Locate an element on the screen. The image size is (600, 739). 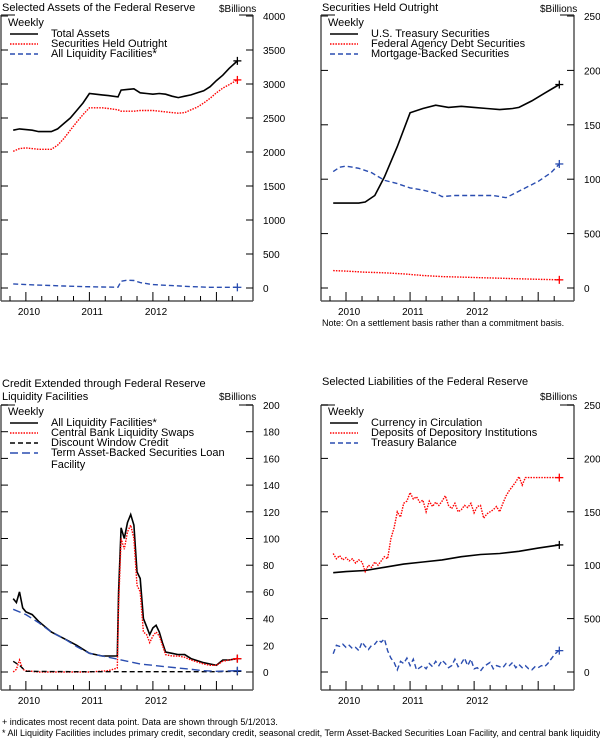
series-line-central-bank-liquidity-swaps is located at coordinates (125, 598).